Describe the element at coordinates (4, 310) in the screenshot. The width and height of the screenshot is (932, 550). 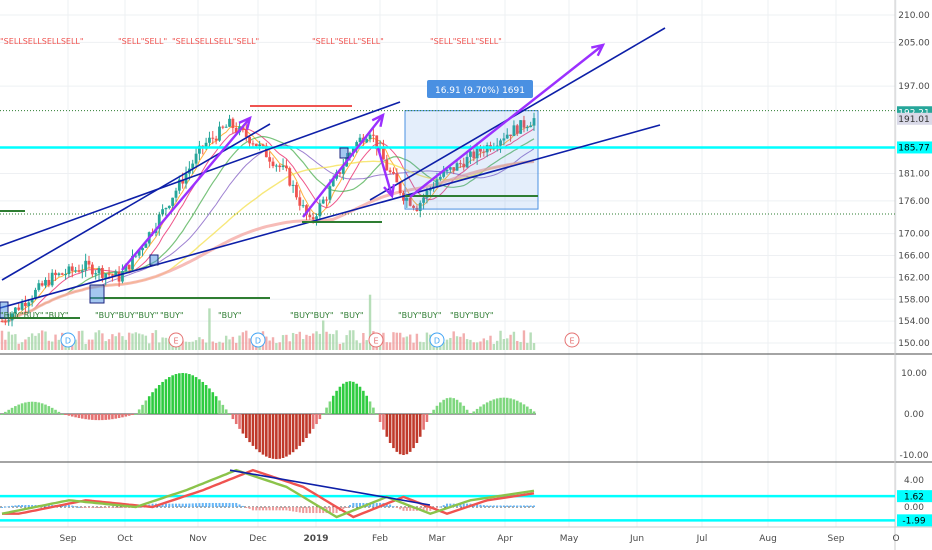
I see `annotation-box` at that location.